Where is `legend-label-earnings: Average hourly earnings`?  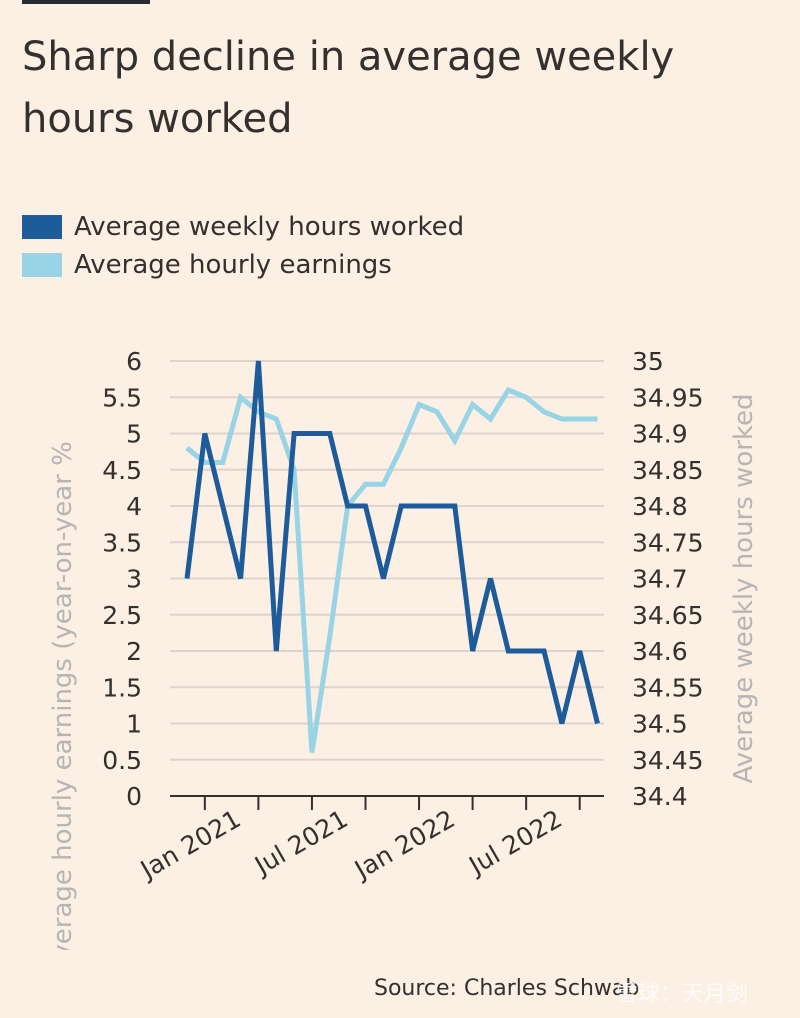 legend-label-earnings: Average hourly earnings is located at coordinates (233, 265).